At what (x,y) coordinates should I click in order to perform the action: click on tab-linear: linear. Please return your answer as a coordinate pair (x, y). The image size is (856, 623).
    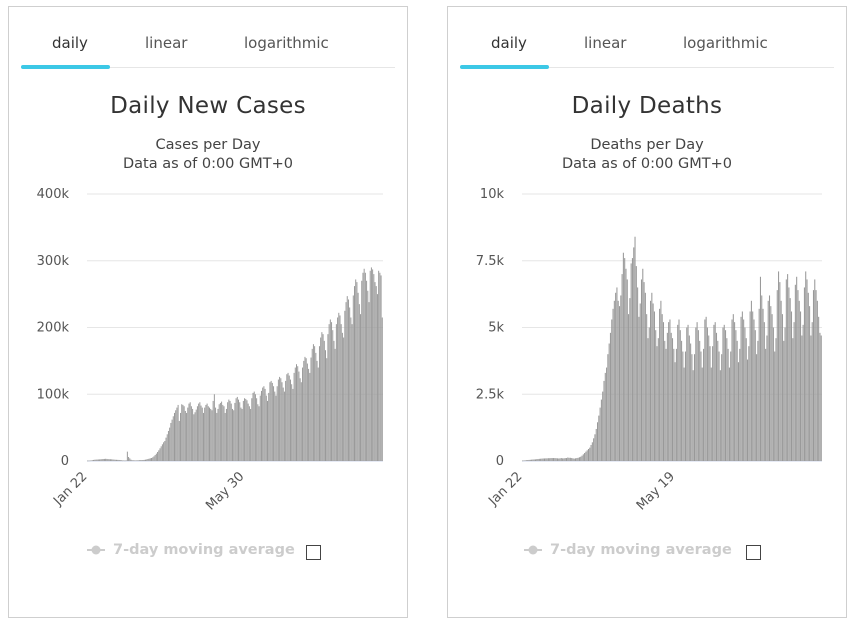
    Looking at the image, I should click on (605, 43).